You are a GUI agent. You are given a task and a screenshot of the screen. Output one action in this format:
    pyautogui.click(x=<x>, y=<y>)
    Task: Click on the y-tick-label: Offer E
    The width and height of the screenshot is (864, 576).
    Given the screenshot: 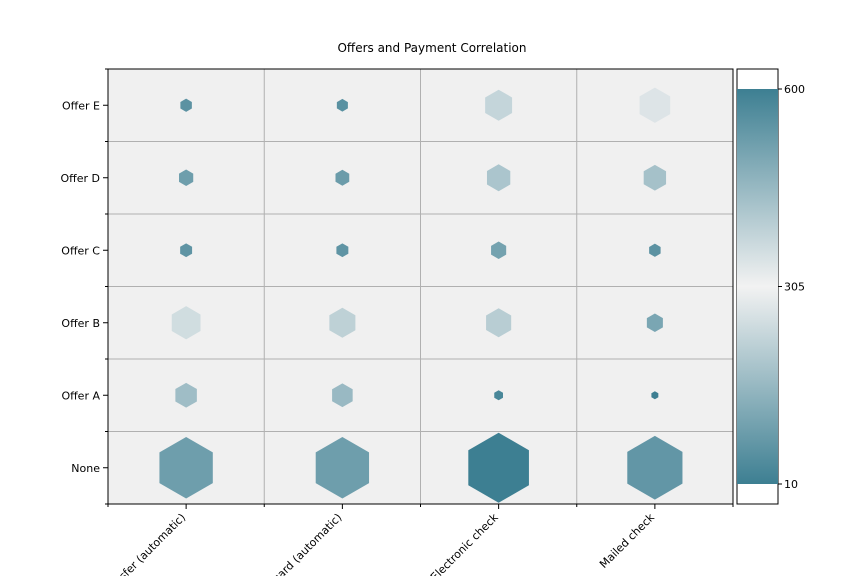 What is the action you would take?
    pyautogui.click(x=81, y=105)
    